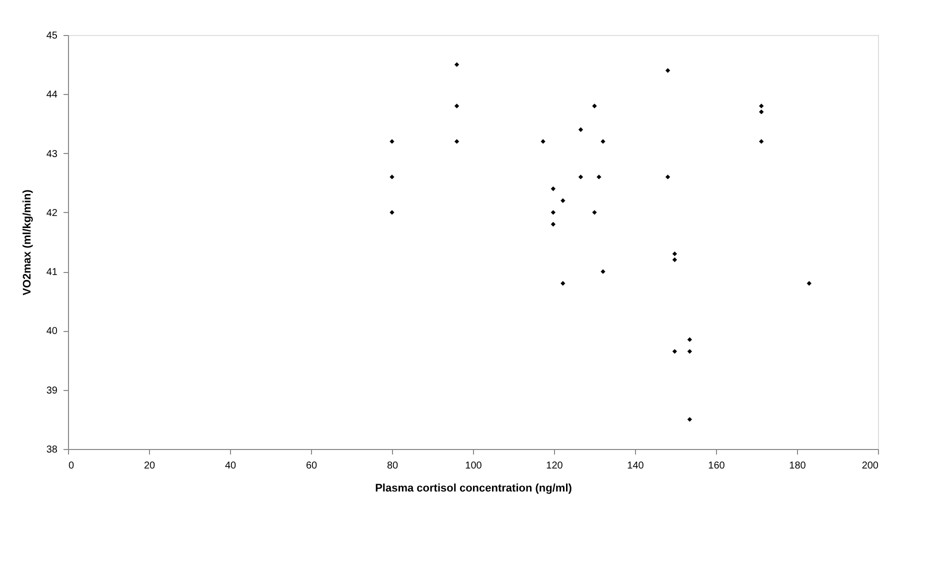  Describe the element at coordinates (52, 95) in the screenshot. I see `y-tick-label: 44` at that location.